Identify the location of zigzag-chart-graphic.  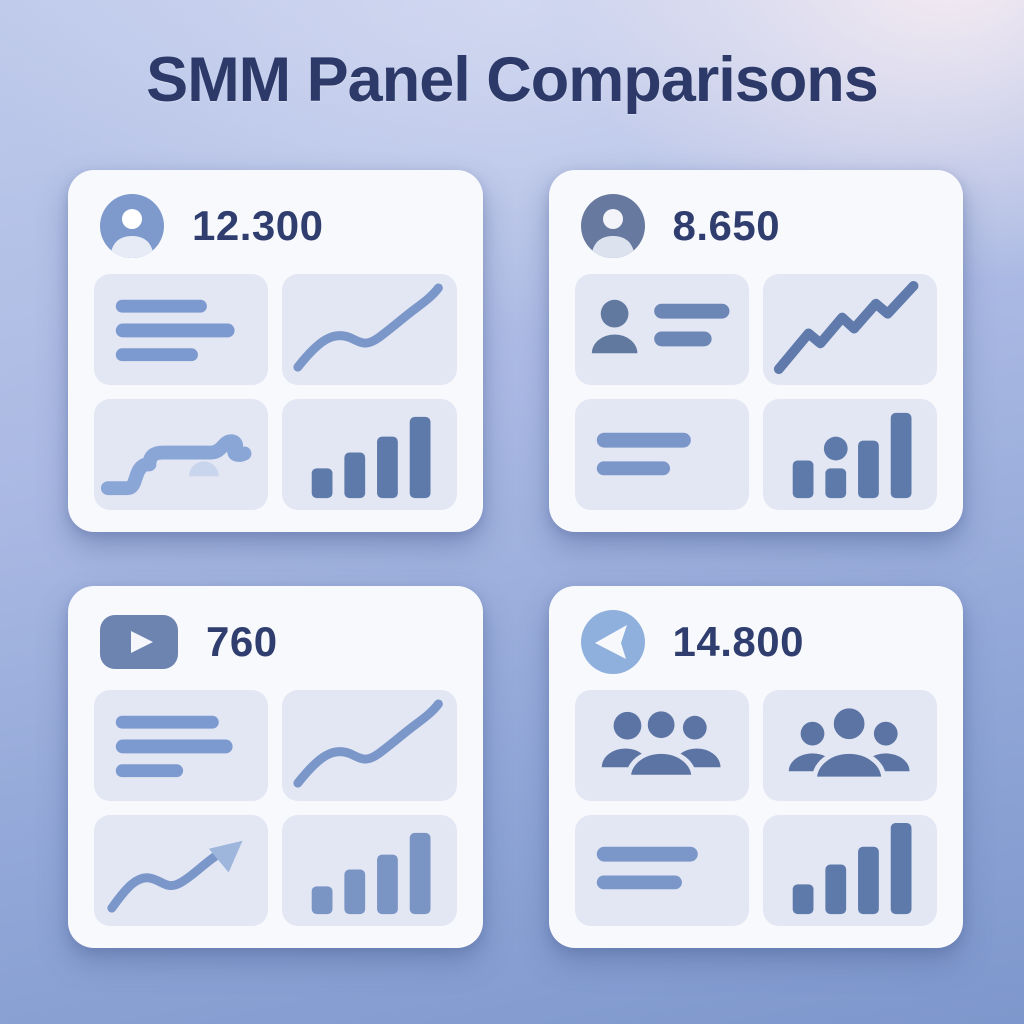
(849, 329).